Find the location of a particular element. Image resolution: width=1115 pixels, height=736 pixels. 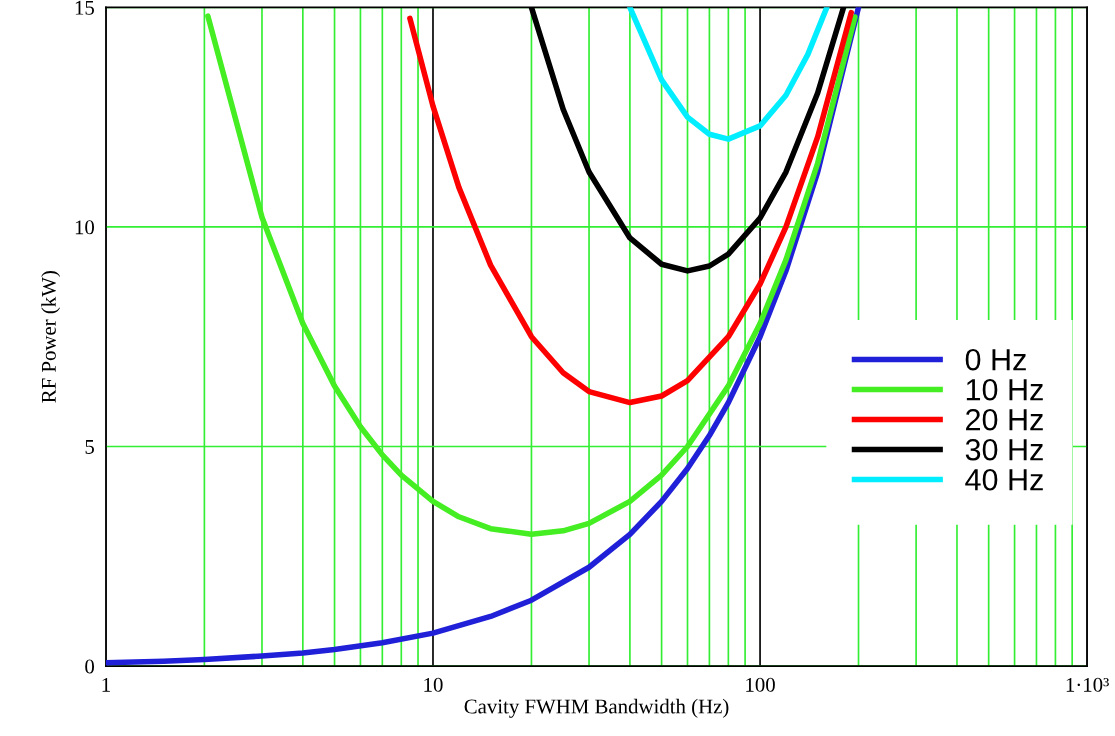

x-tick-label: 1 is located at coordinates (106, 684).